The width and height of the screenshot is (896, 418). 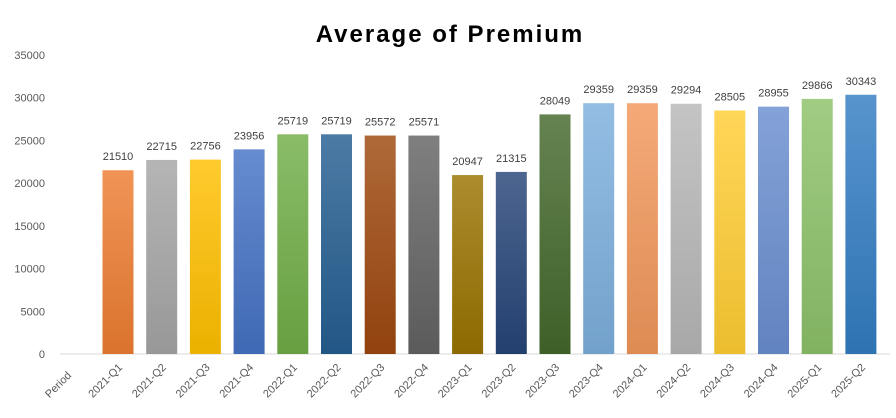 I want to click on data-label: 21510, so click(x=118, y=157).